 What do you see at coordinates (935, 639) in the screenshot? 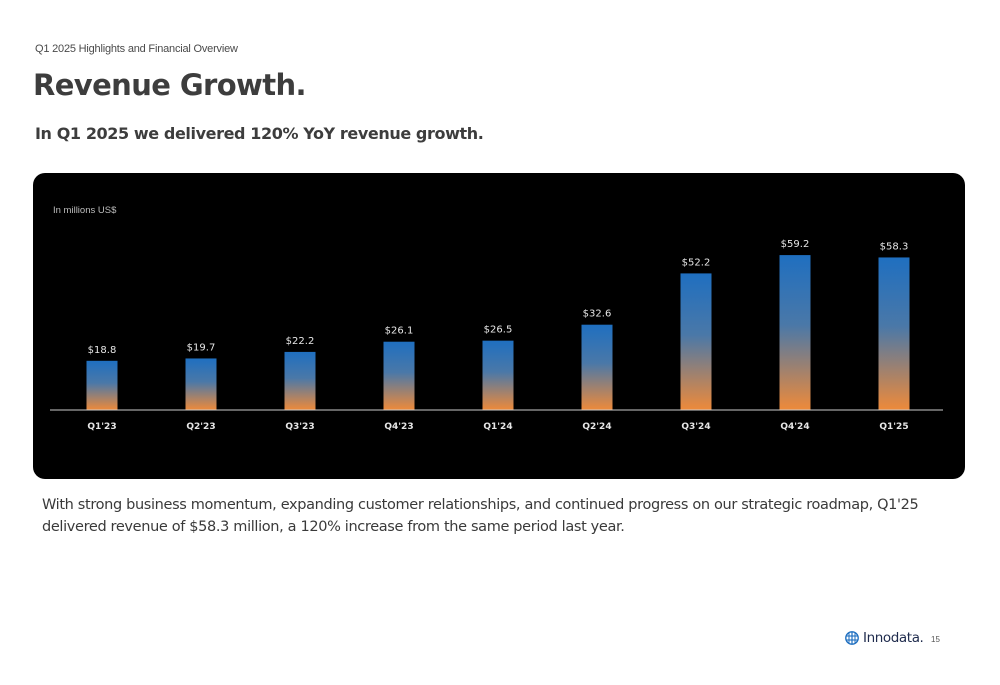
I see `page-number: 15` at bounding box center [935, 639].